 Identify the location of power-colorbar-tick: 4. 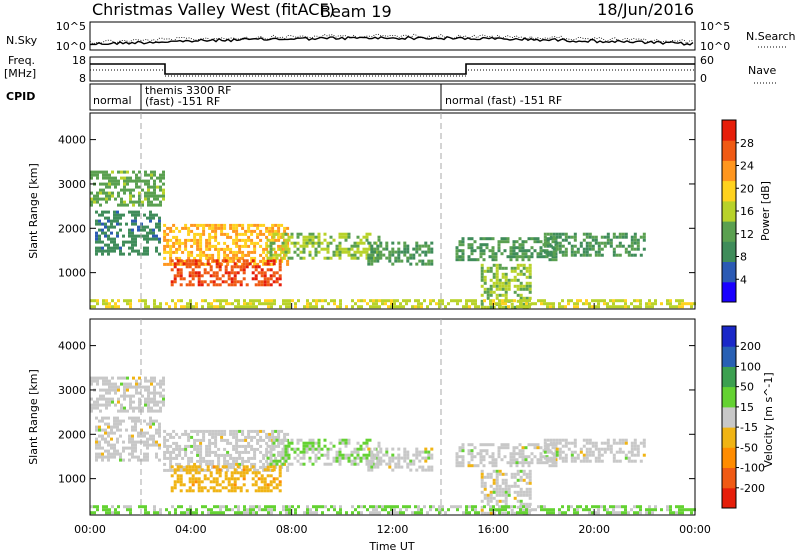
(743, 279).